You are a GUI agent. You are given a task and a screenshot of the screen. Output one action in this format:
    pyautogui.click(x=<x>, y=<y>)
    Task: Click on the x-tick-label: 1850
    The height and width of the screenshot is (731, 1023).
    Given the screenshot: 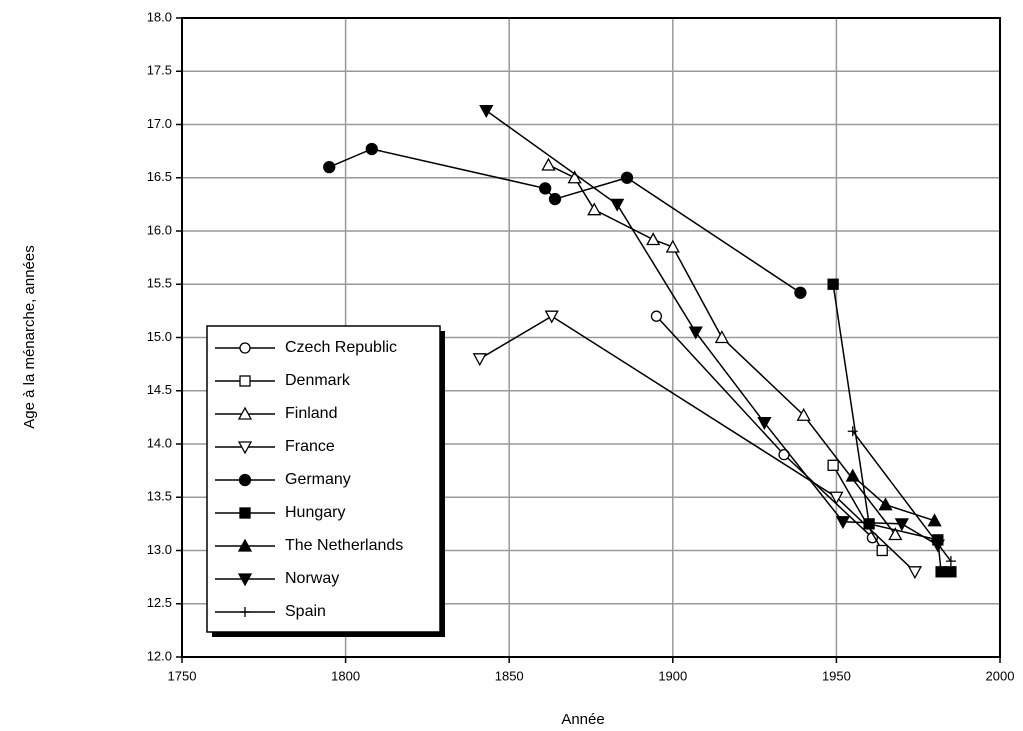 What is the action you would take?
    pyautogui.click(x=509, y=675)
    